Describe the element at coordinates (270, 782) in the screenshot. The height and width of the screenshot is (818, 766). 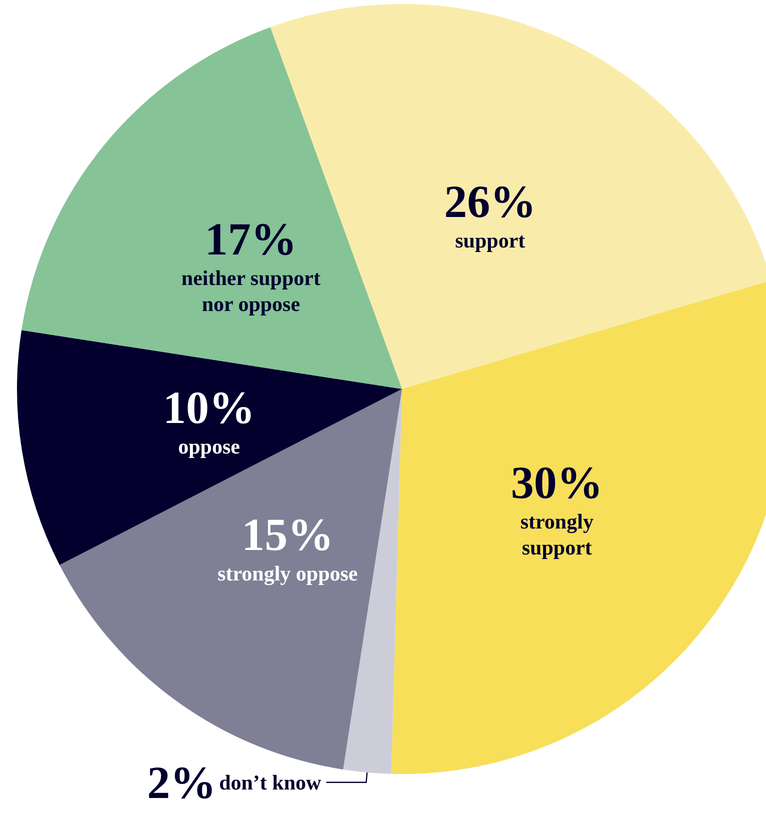
I see `slice-label: don’t know` at that location.